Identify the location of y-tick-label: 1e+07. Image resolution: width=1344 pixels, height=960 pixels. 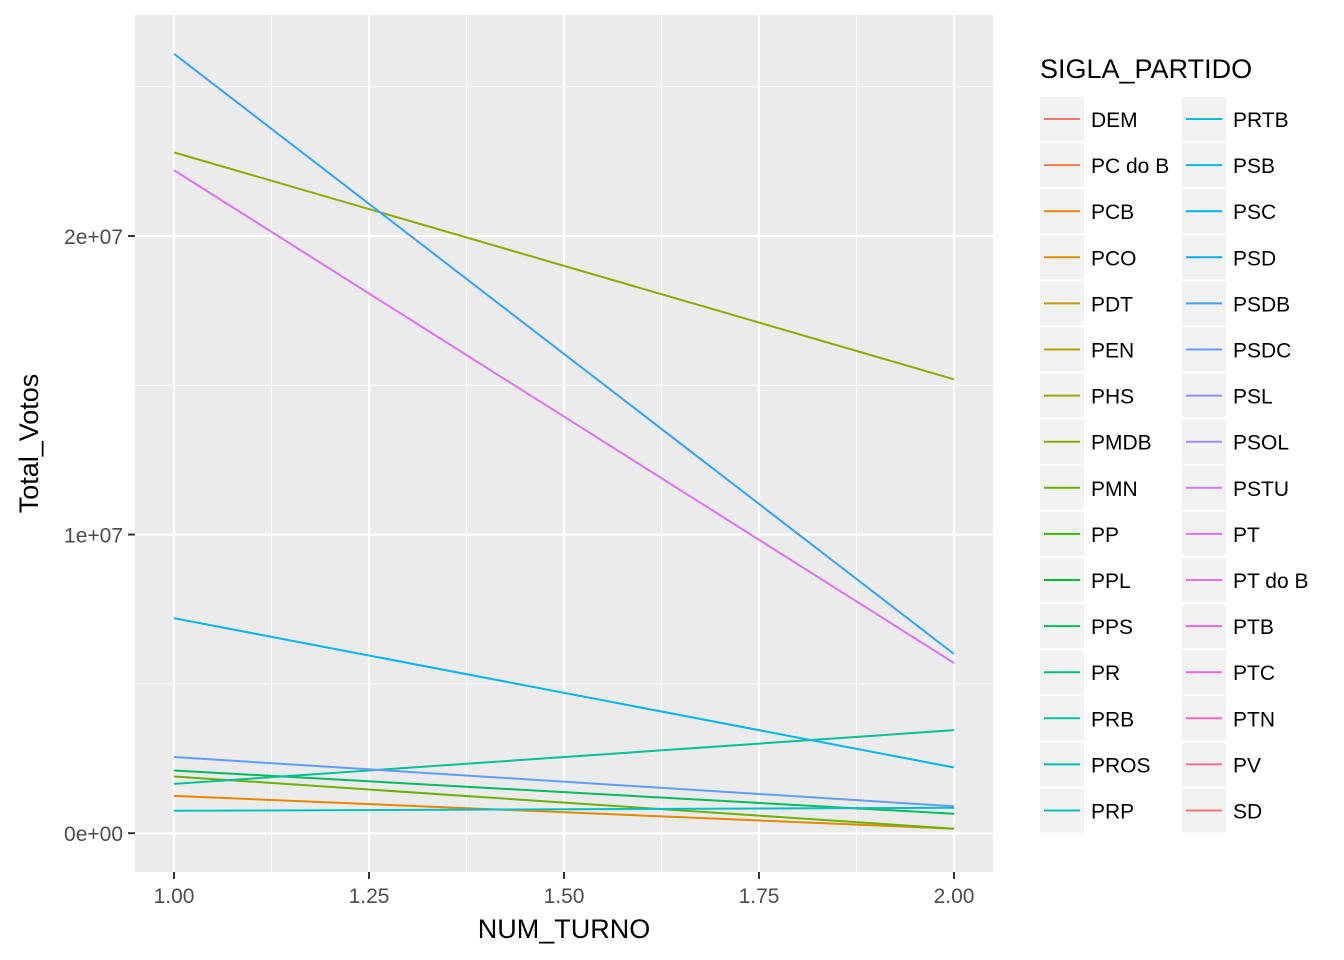
(93, 536).